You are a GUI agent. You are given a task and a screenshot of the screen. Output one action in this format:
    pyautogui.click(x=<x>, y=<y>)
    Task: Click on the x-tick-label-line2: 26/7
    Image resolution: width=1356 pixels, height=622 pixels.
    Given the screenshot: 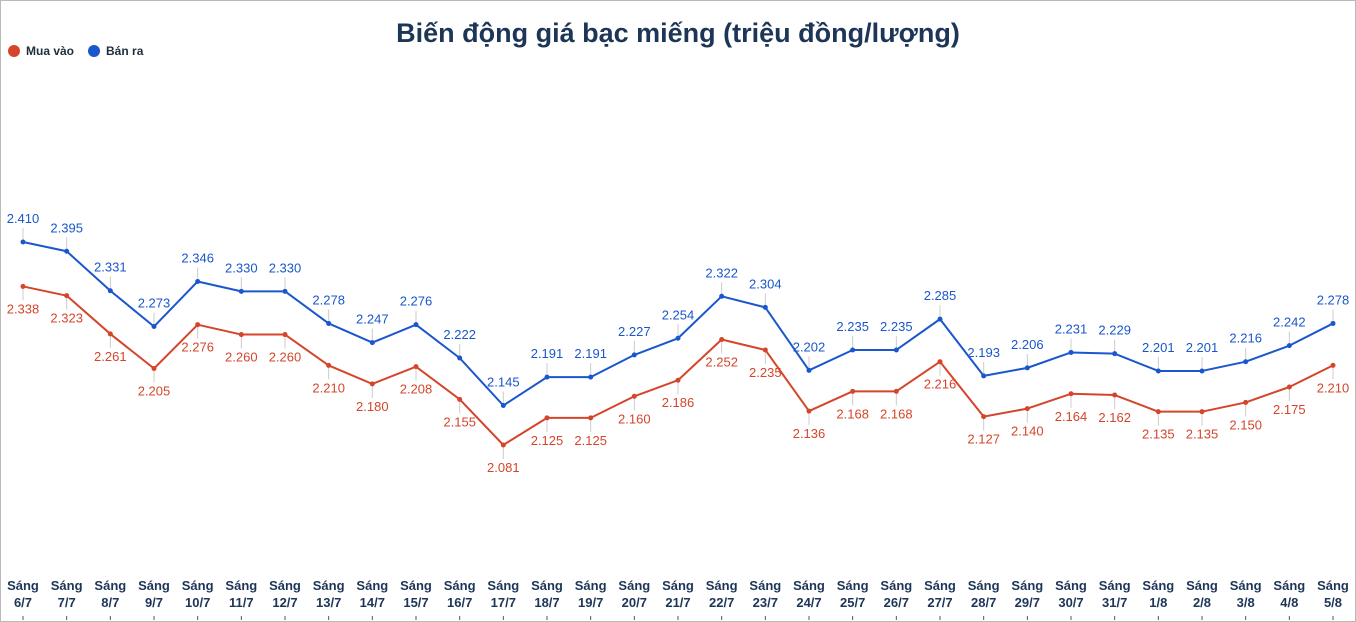 What is the action you would take?
    pyautogui.click(x=896, y=602)
    